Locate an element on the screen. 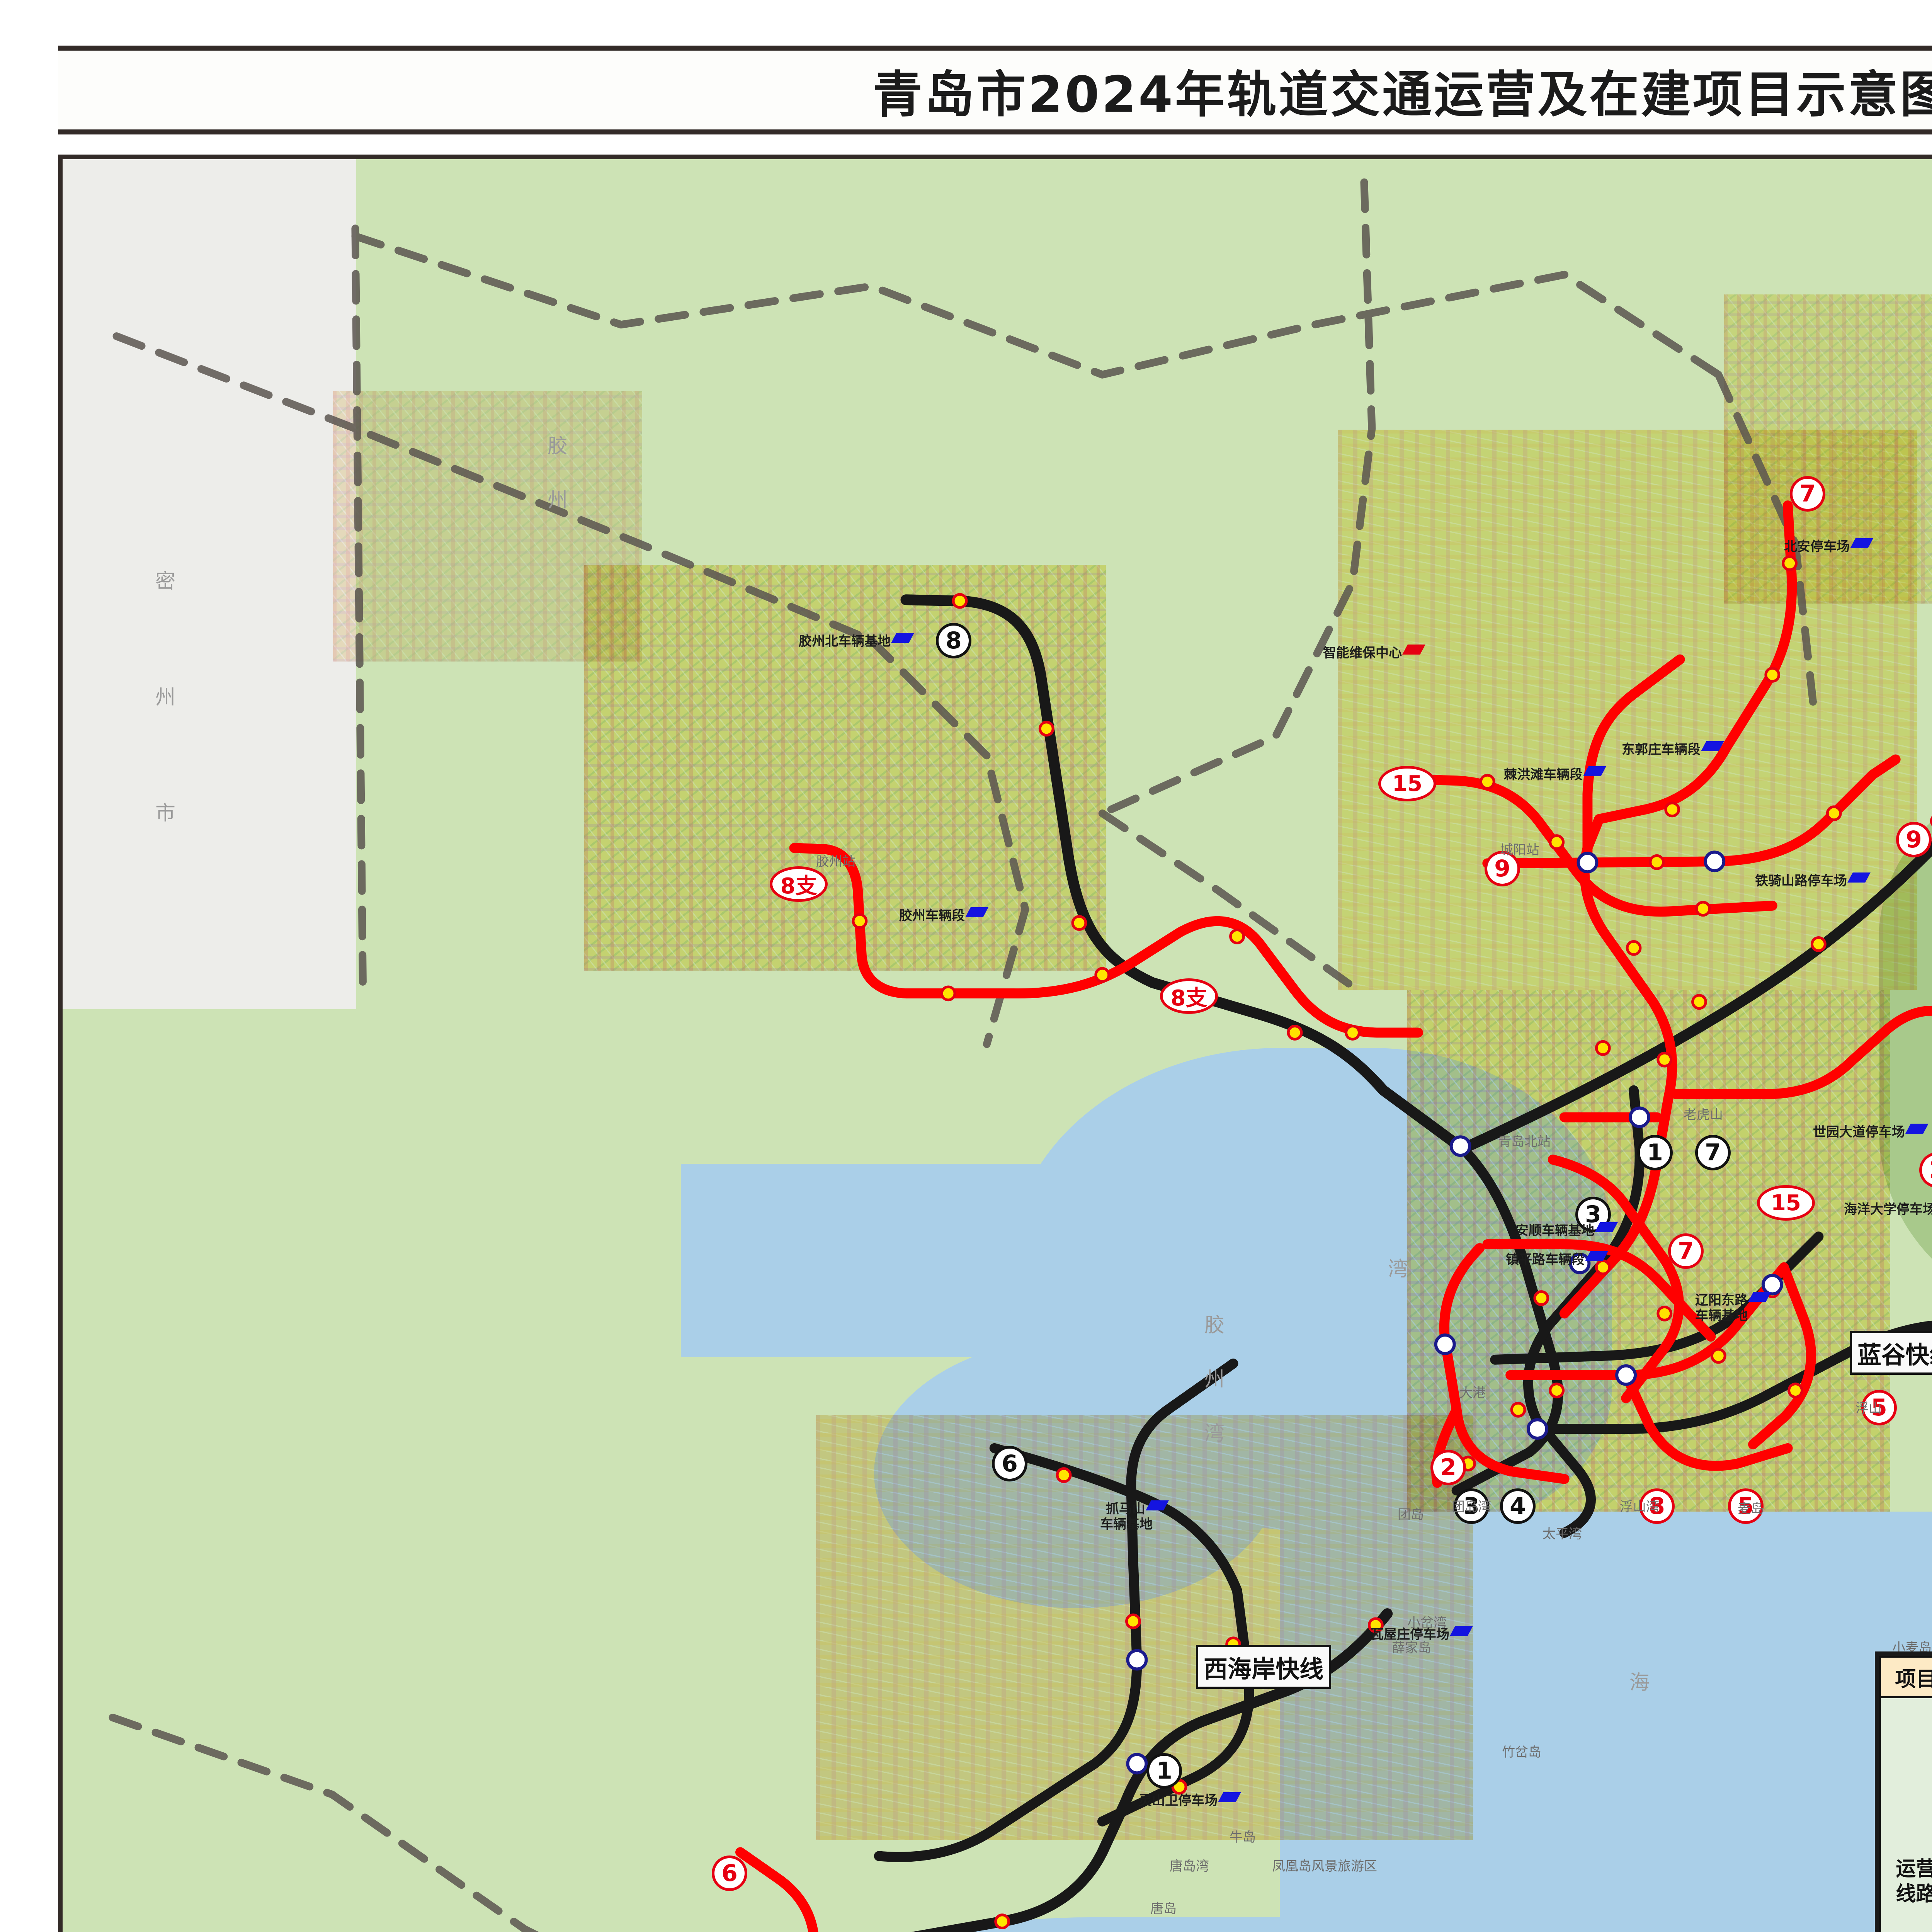 This screenshot has width=1932, height=1932. map-geo-label: 小岔湾 is located at coordinates (1427, 1623).